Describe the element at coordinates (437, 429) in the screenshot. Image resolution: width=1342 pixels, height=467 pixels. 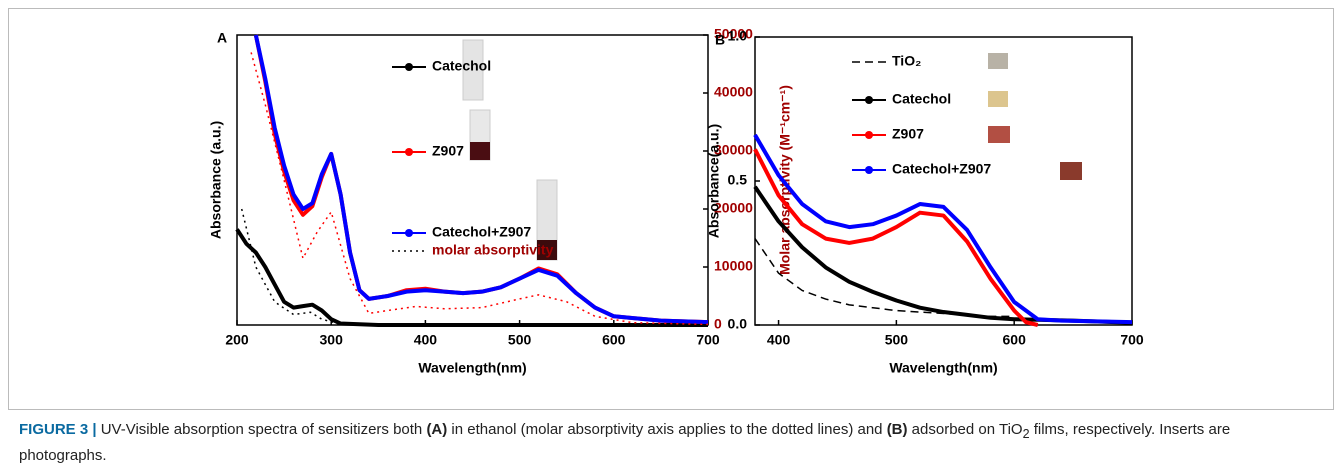
I see `caption-text: (A)` at that location.